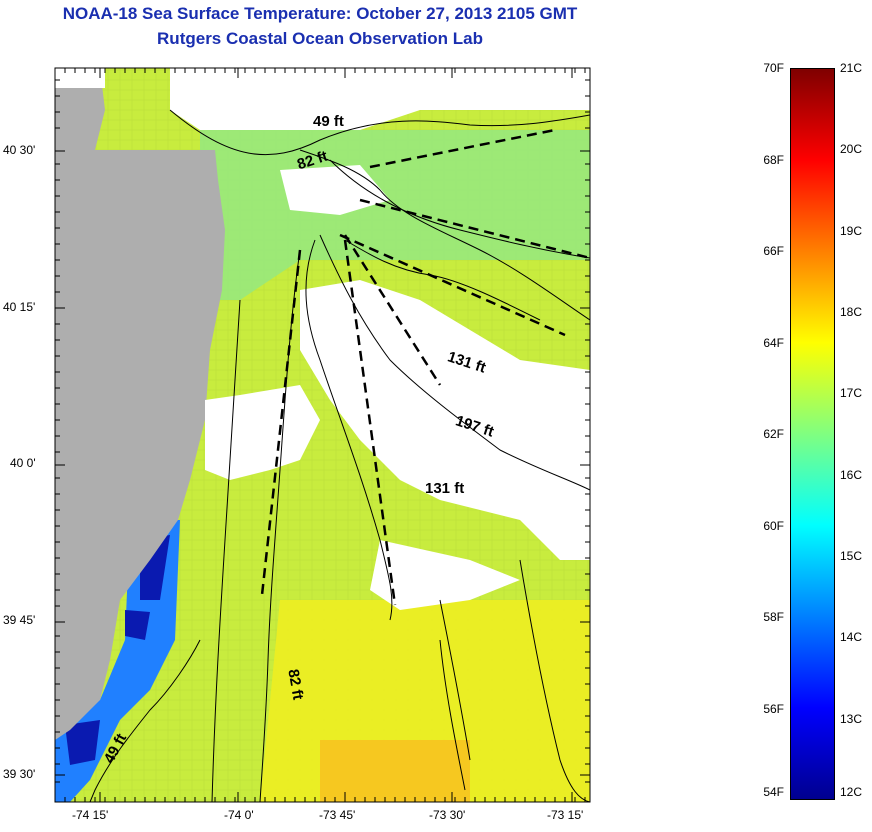 This screenshot has width=872, height=832. Describe the element at coordinates (447, 815) in the screenshot. I see `lon-tick-label: -73 30'` at that location.